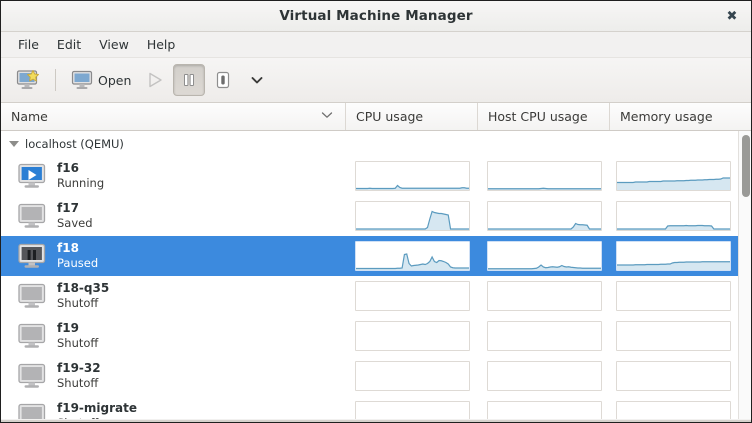 The image size is (752, 423). I want to click on play-icon, so click(156, 80).